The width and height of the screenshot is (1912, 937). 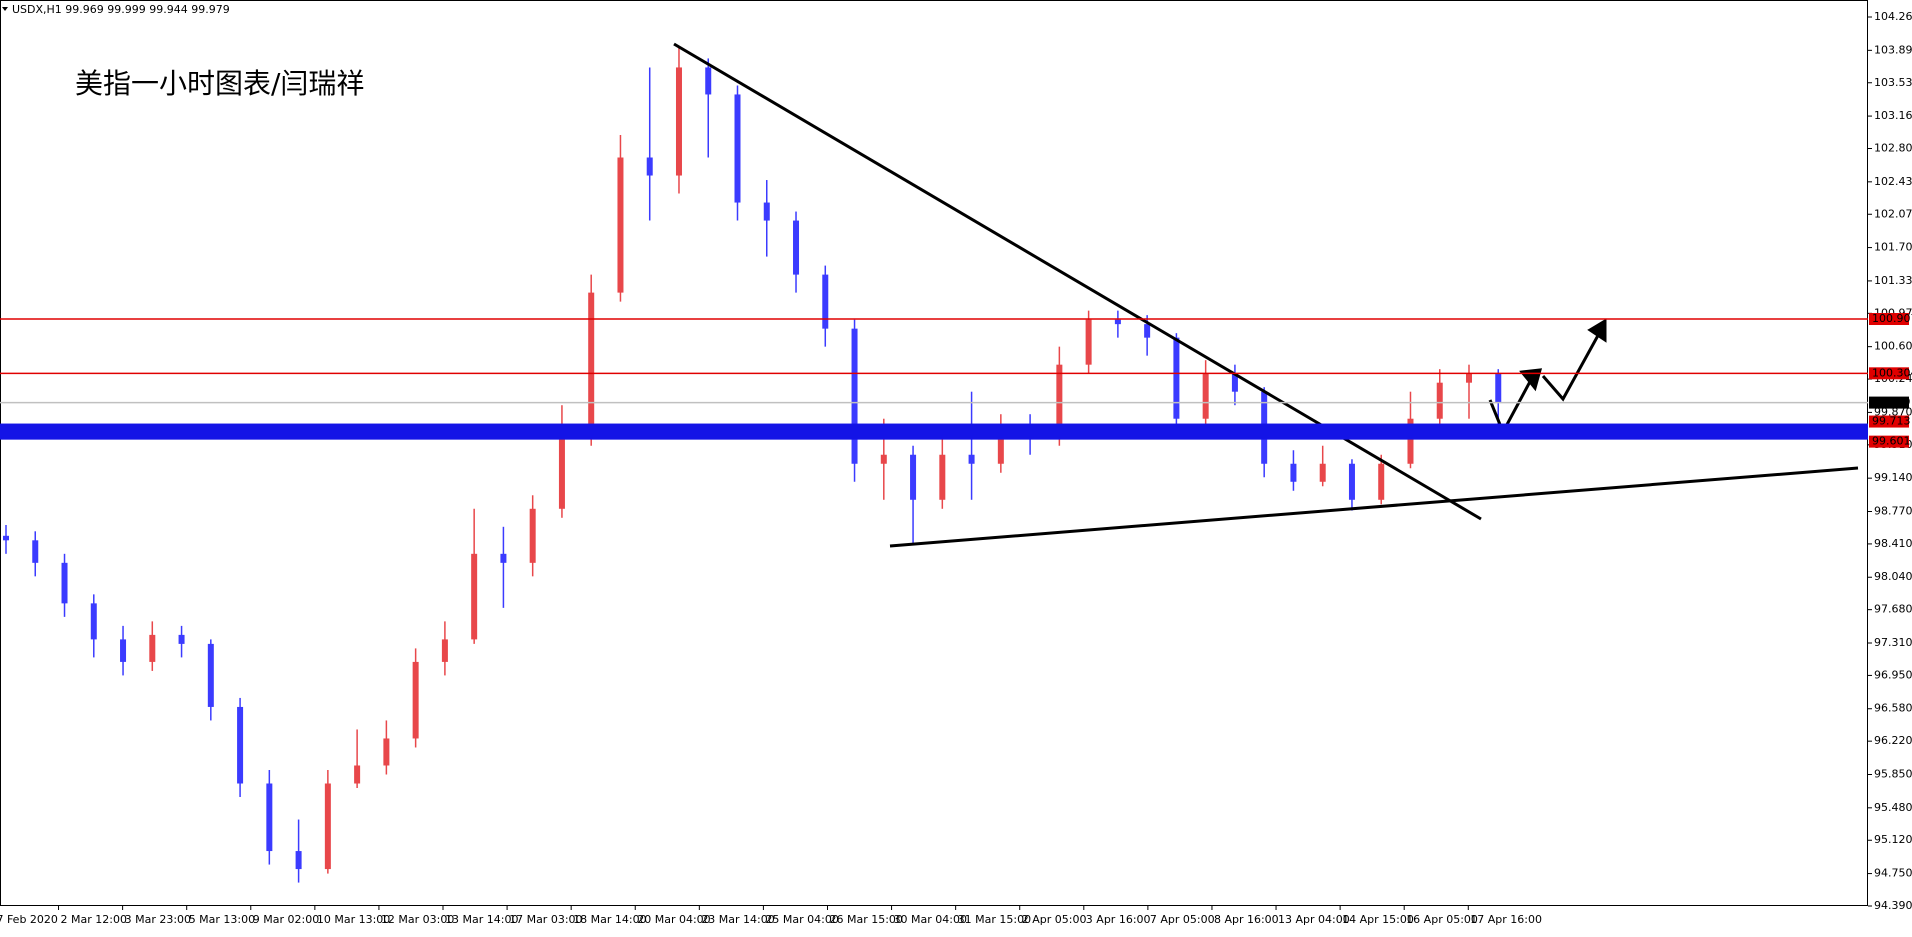 I want to click on level-label: 99.601, so click(x=1891, y=441).